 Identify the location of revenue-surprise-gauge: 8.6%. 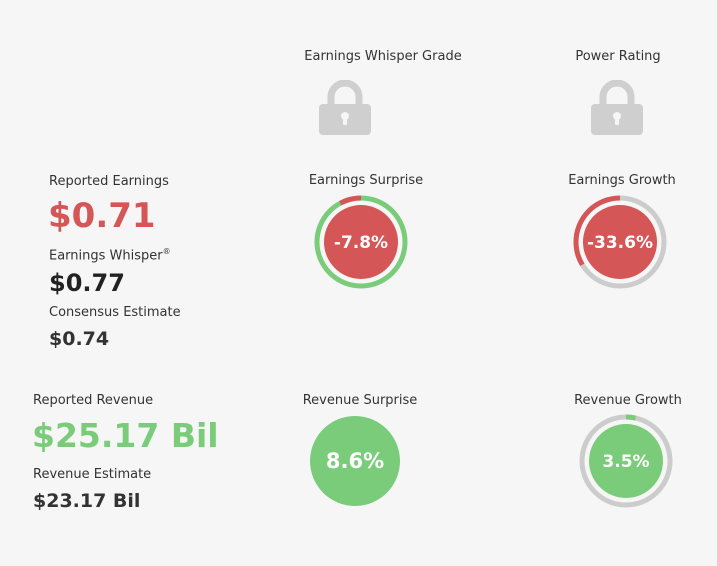
(355, 461).